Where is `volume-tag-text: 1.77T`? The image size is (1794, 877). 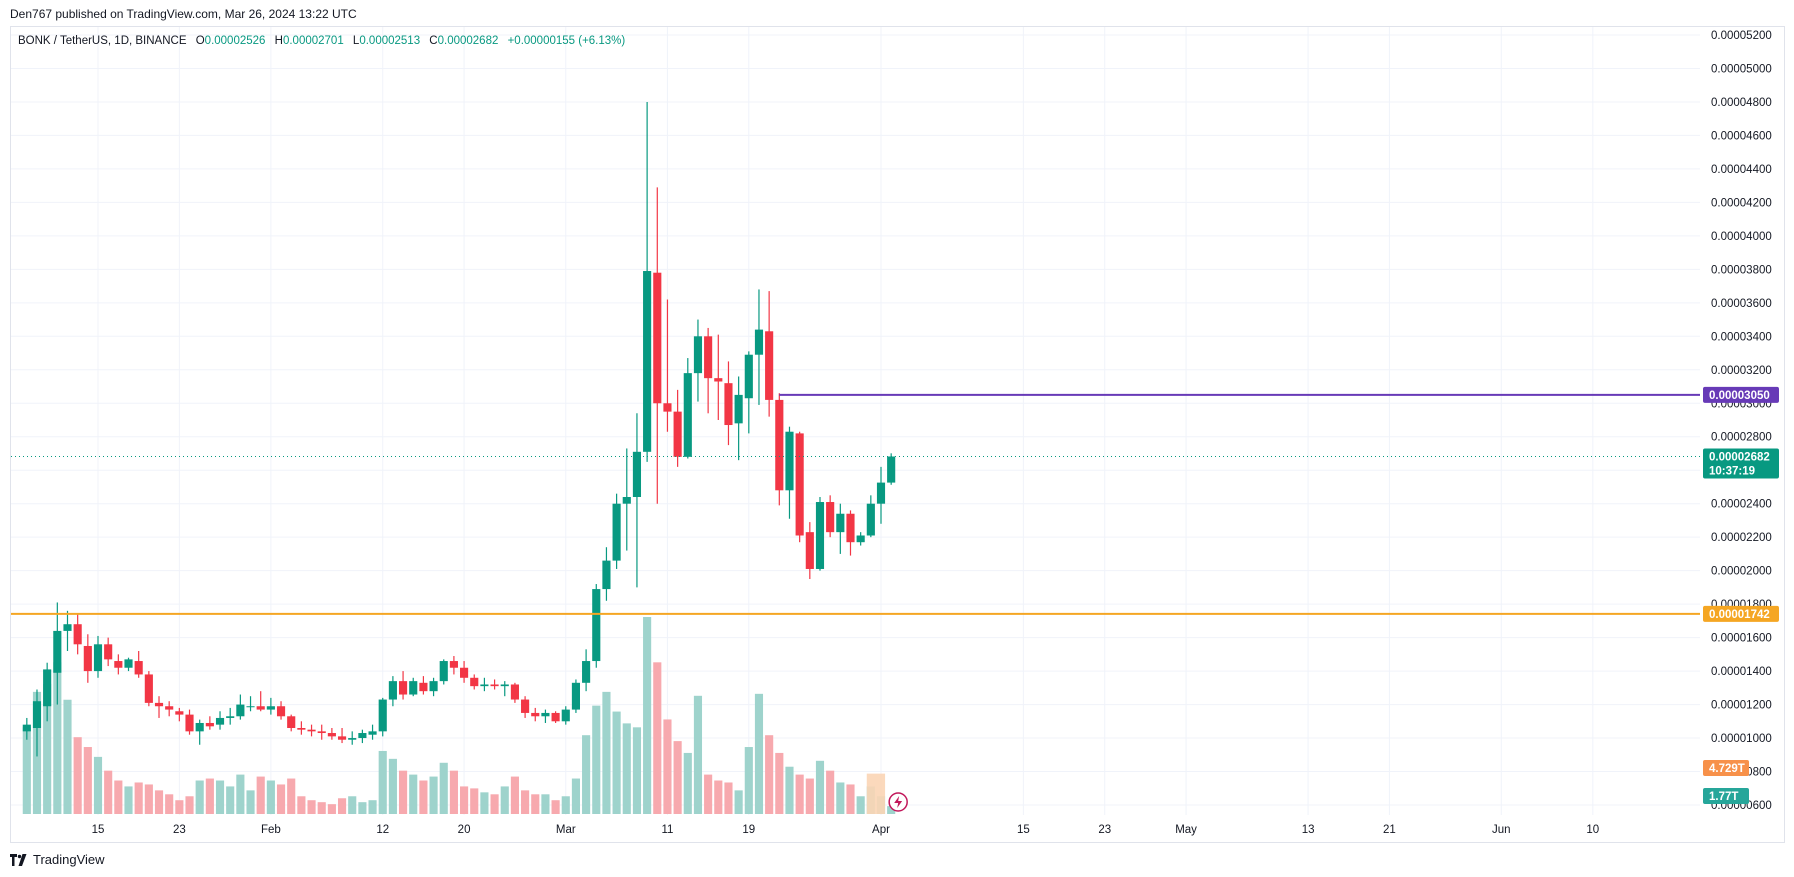 volume-tag-text: 1.77T is located at coordinates (1723, 797).